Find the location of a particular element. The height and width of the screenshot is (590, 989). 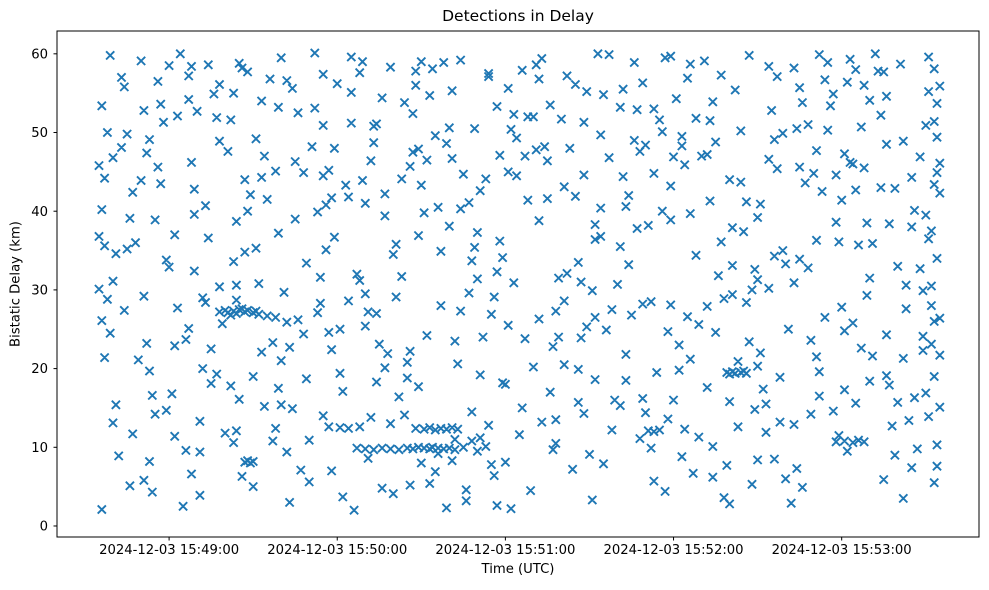

x-tick-label: 2024-12-03 15:53:00 is located at coordinates (842, 550).